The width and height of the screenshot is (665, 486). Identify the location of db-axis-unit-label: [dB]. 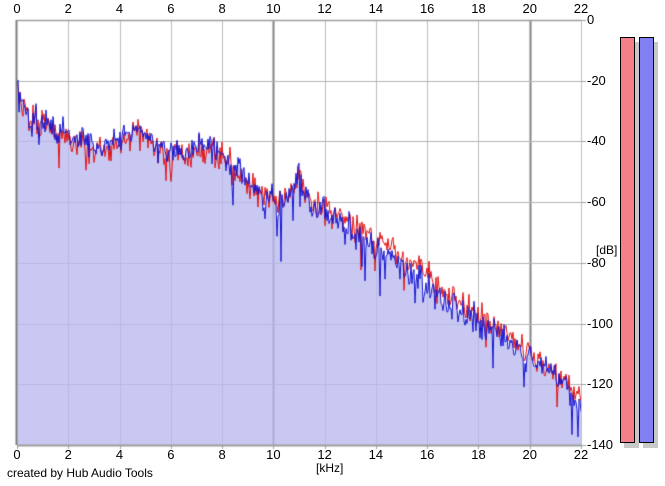
(607, 250).